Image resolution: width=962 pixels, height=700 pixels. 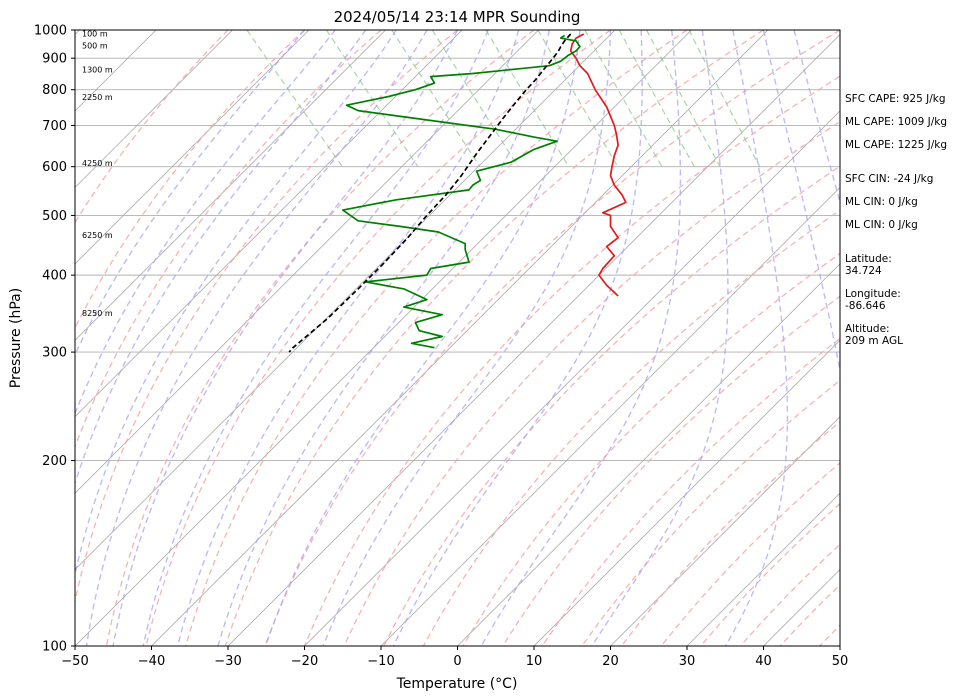 I want to click on latitude-value: 34.724, so click(x=863, y=271).